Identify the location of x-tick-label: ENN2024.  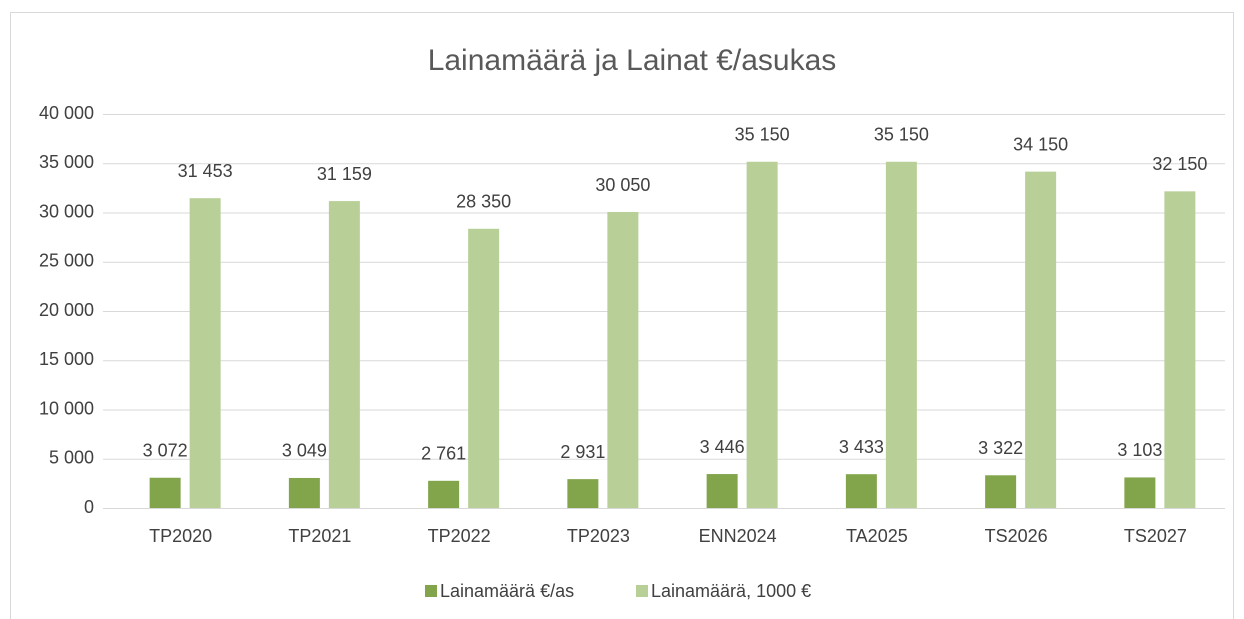
(738, 536).